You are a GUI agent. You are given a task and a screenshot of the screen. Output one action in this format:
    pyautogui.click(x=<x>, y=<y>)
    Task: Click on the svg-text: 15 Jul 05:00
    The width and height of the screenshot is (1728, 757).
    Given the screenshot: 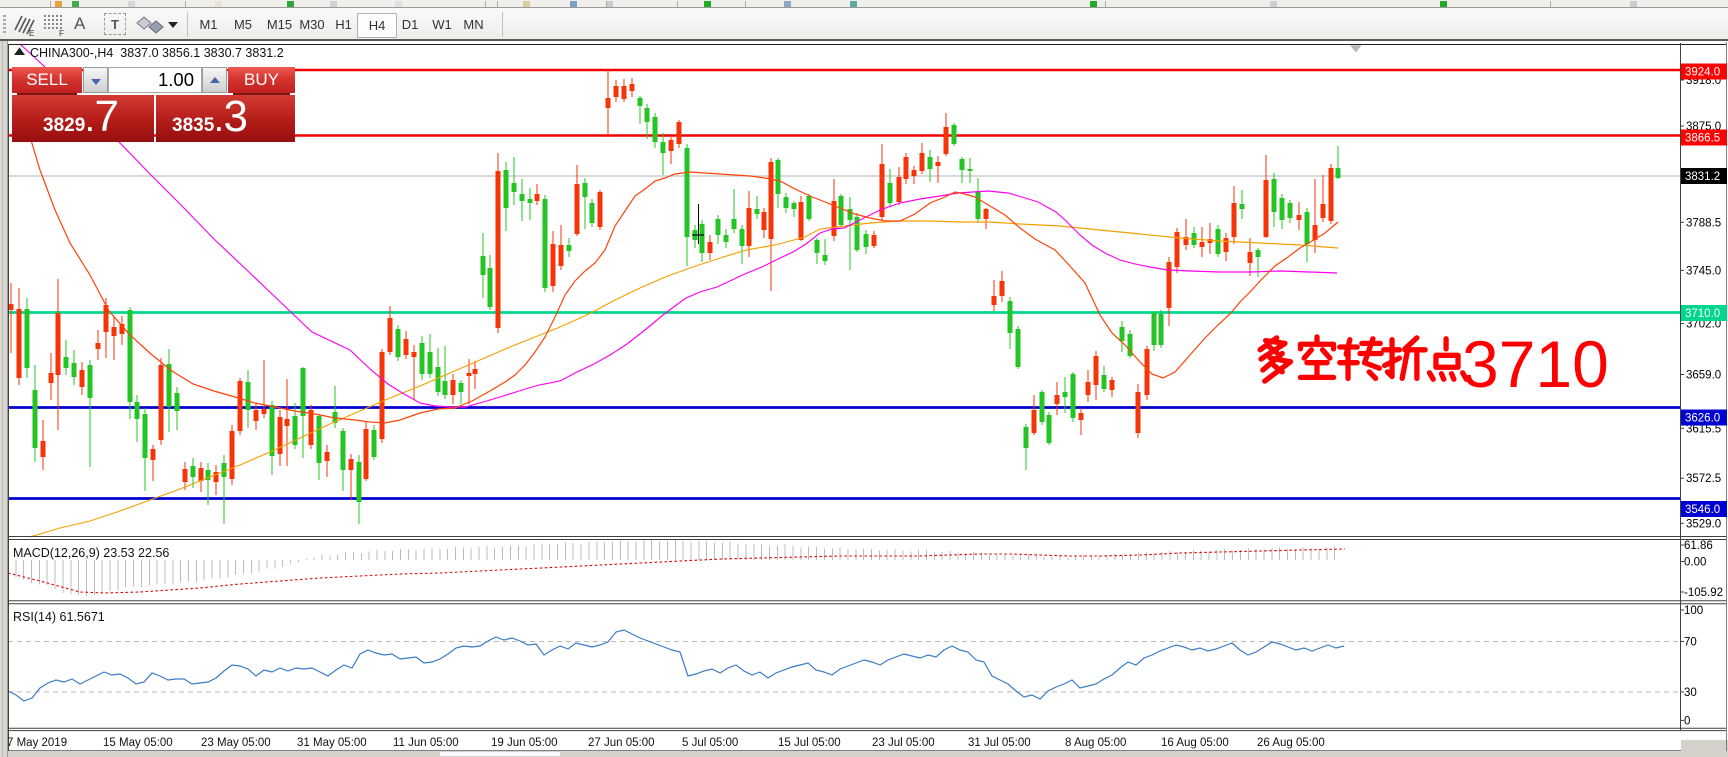 What is the action you would take?
    pyautogui.click(x=809, y=743)
    